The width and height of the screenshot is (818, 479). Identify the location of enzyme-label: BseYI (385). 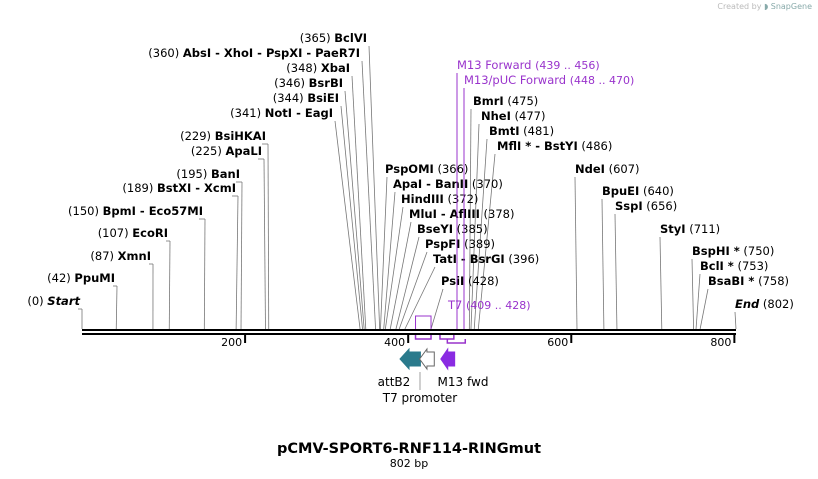
(452, 229).